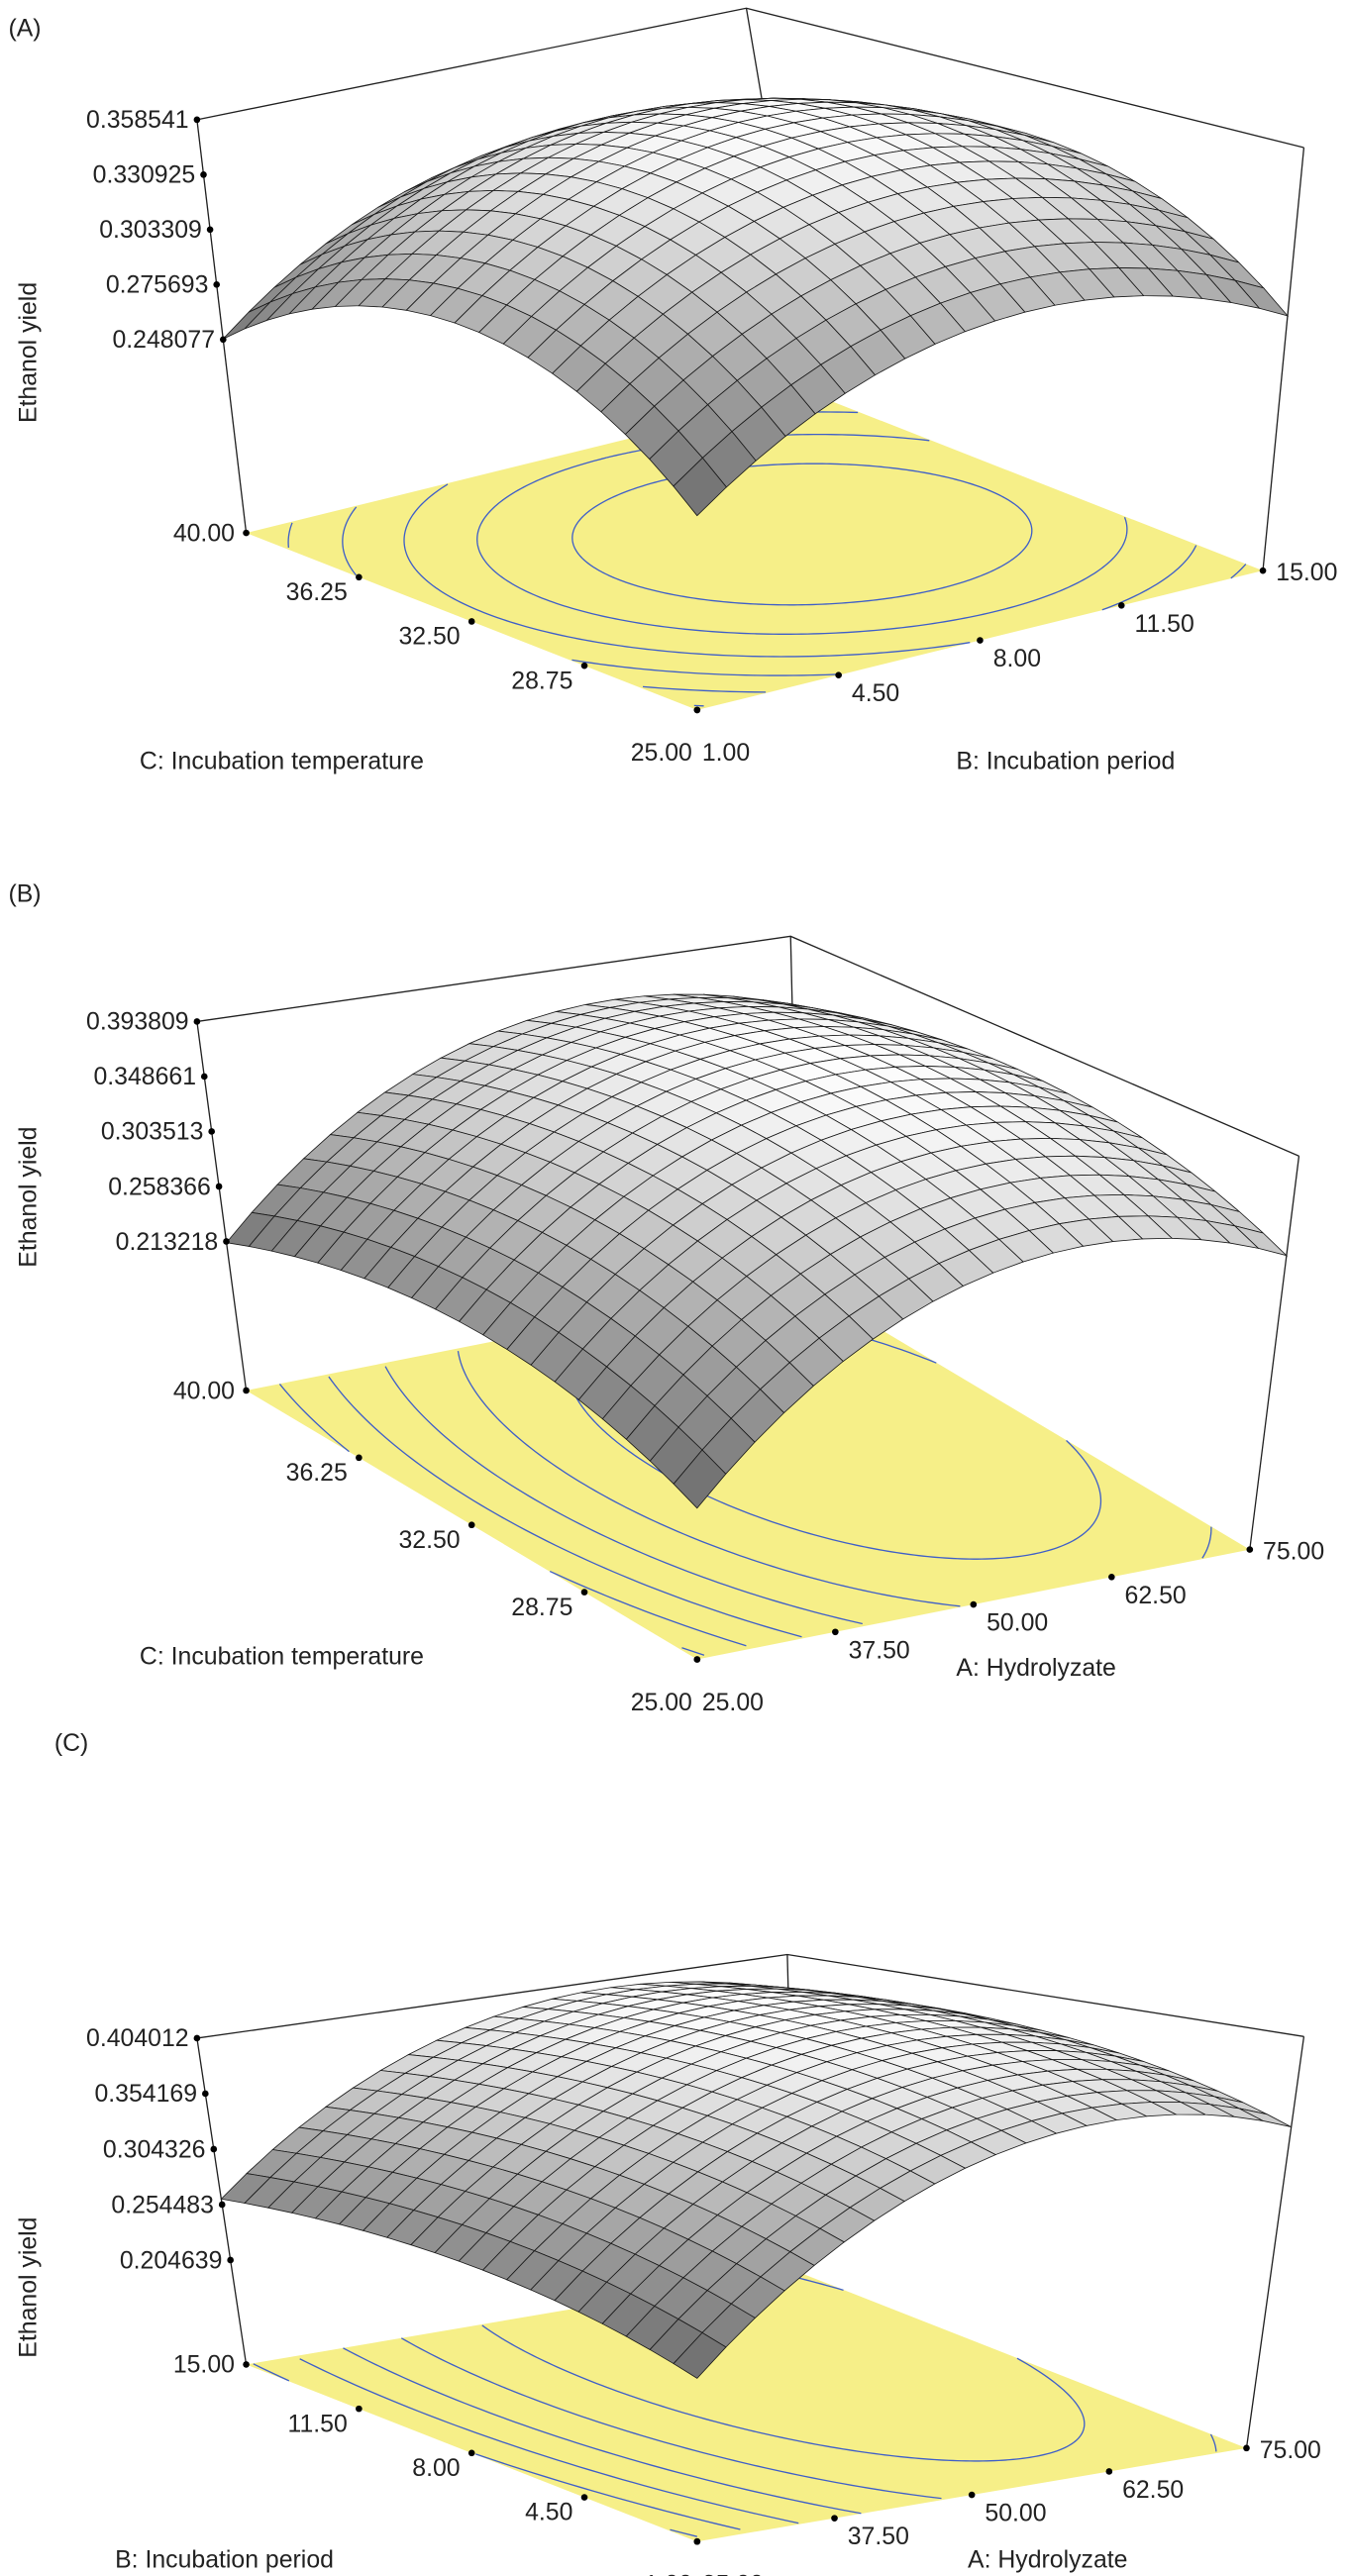 This screenshot has height=2576, width=1350. Describe the element at coordinates (145, 2094) in the screenshot. I see `z-tick-label: 0.354169` at that location.